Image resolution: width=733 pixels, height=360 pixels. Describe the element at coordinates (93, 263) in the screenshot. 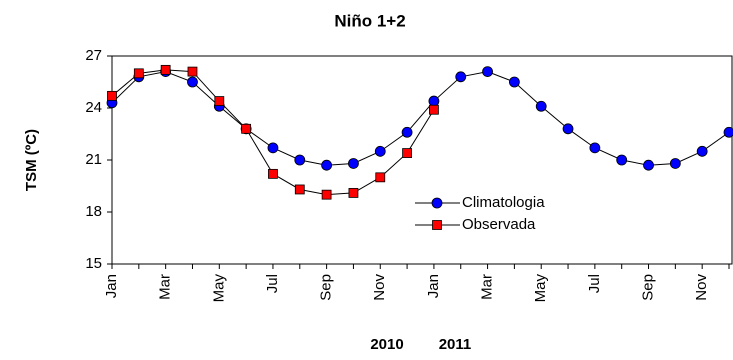

I see `y-tick-label: 15` at that location.